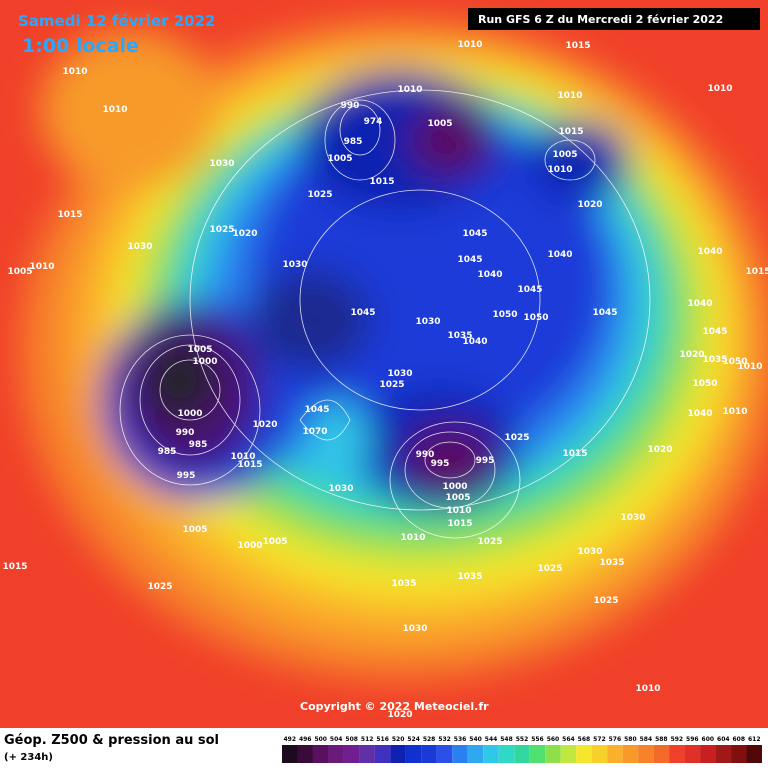 Image resolution: width=768 pixels, height=772 pixels. What do you see at coordinates (111, 740) in the screenshot?
I see `footer-title: Géop. Z500 & pression au sol` at bounding box center [111, 740].